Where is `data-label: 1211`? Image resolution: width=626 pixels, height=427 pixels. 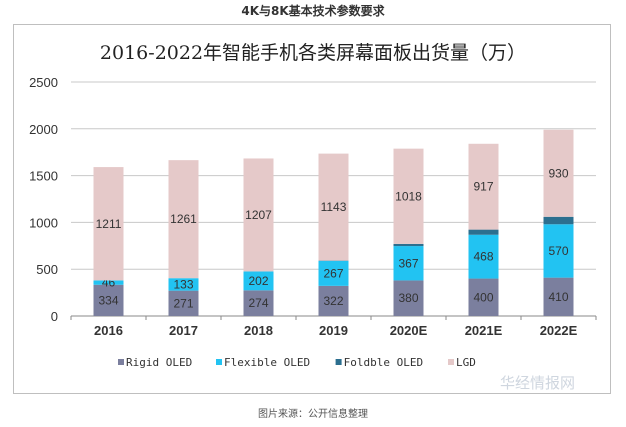 data-label: 1211 is located at coordinates (109, 224).